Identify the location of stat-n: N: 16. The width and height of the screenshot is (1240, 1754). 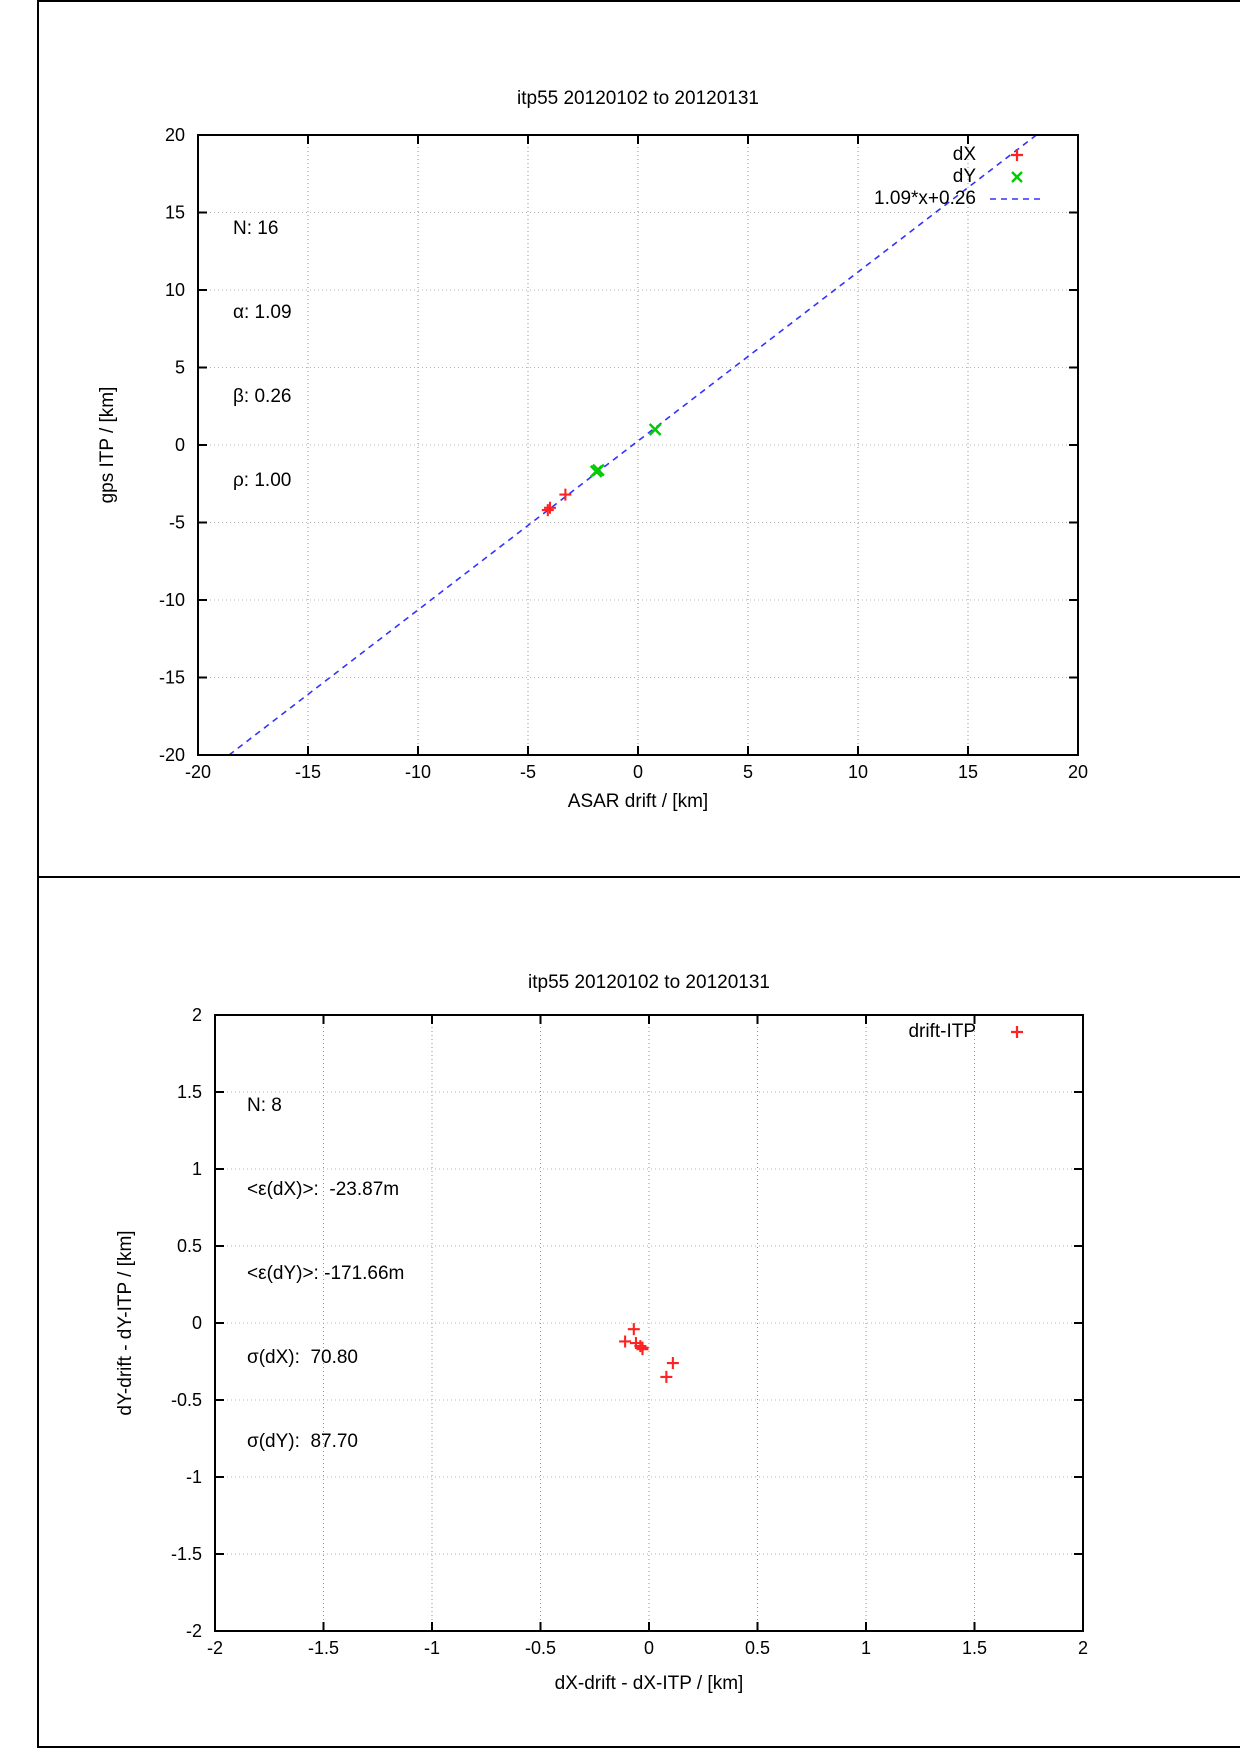
(256, 228).